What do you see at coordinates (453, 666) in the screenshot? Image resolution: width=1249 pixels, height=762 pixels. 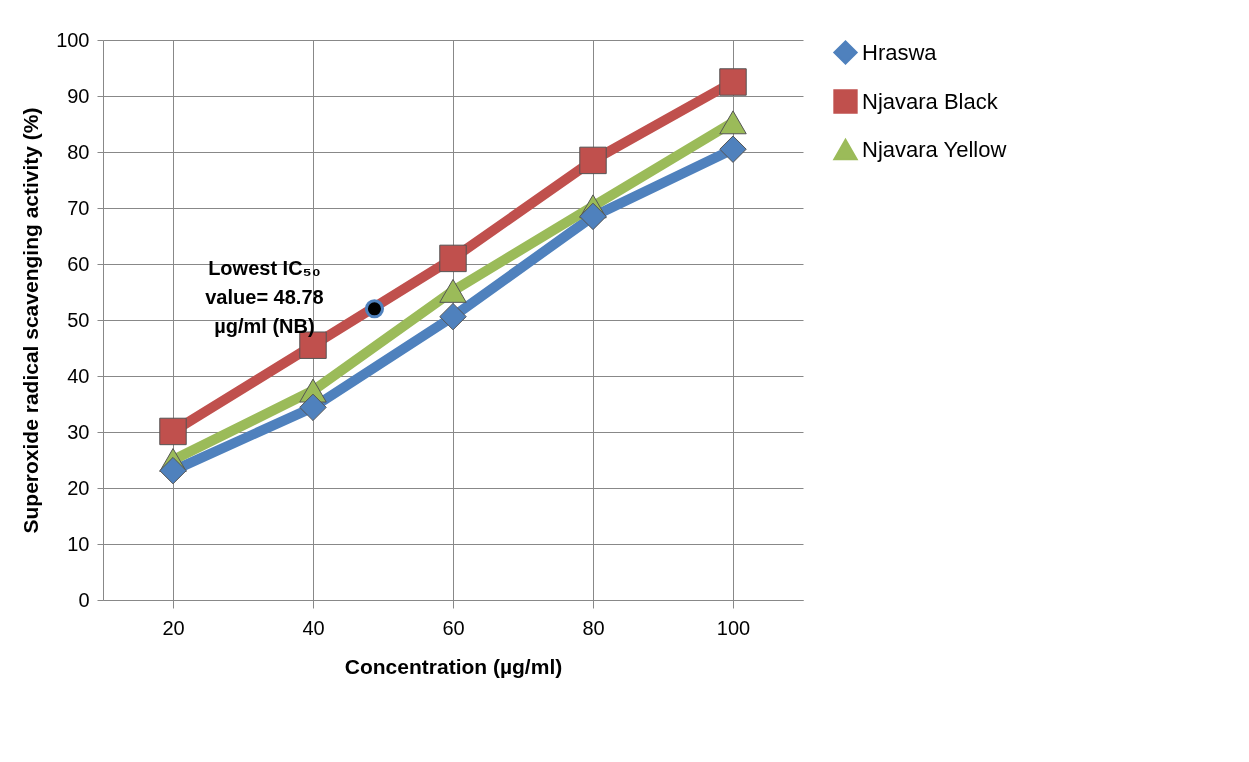 I see `x-axis-title: Concentration (µg/ml)` at bounding box center [453, 666].